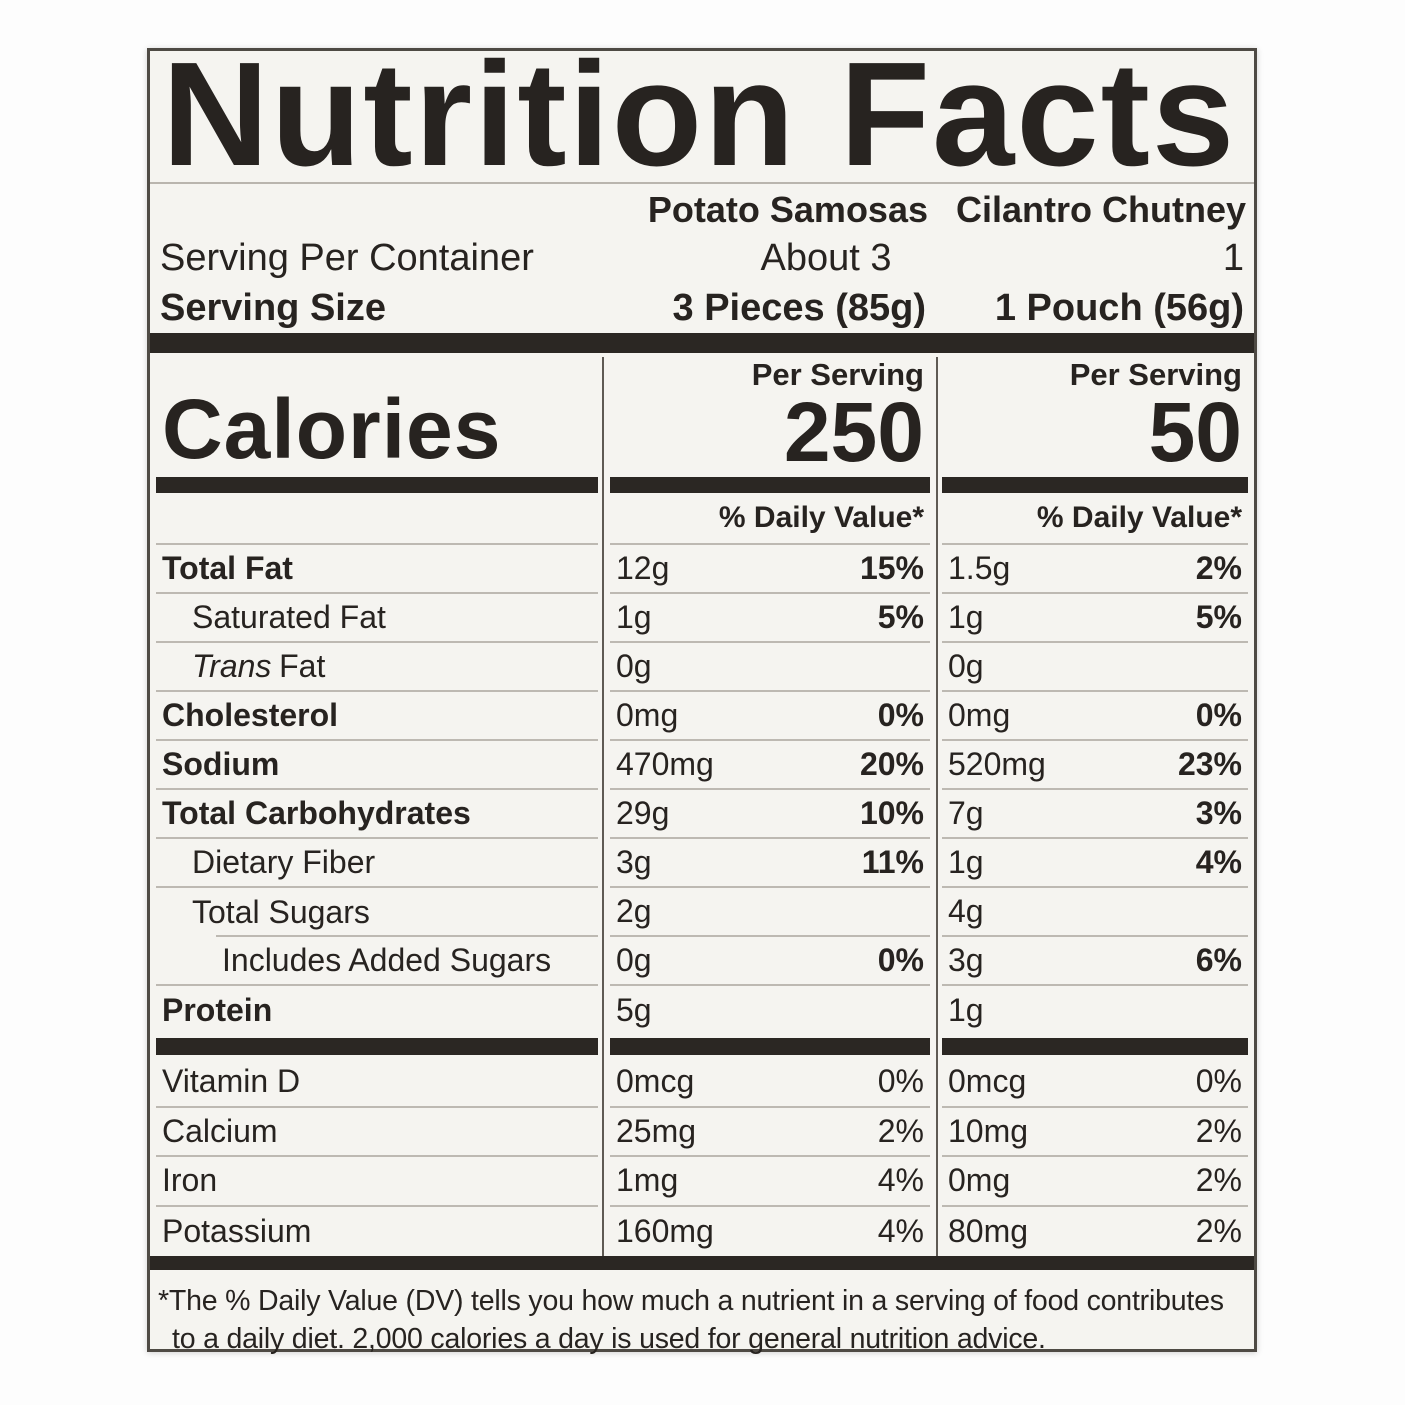 The height and width of the screenshot is (1405, 1405). Describe the element at coordinates (770, 425) in the screenshot. I see `calories-product-1-cell: Per Serving 250` at that location.